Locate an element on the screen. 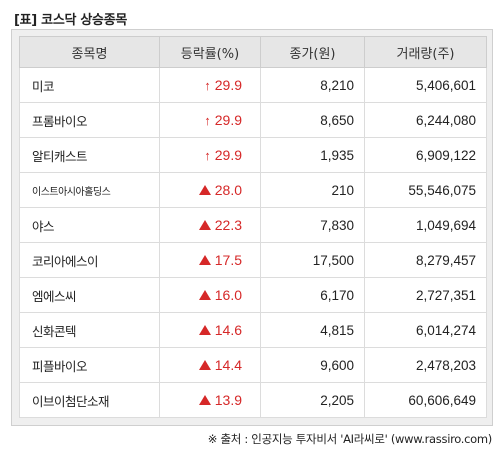  change-rate-value: 13.9 is located at coordinates (228, 400).